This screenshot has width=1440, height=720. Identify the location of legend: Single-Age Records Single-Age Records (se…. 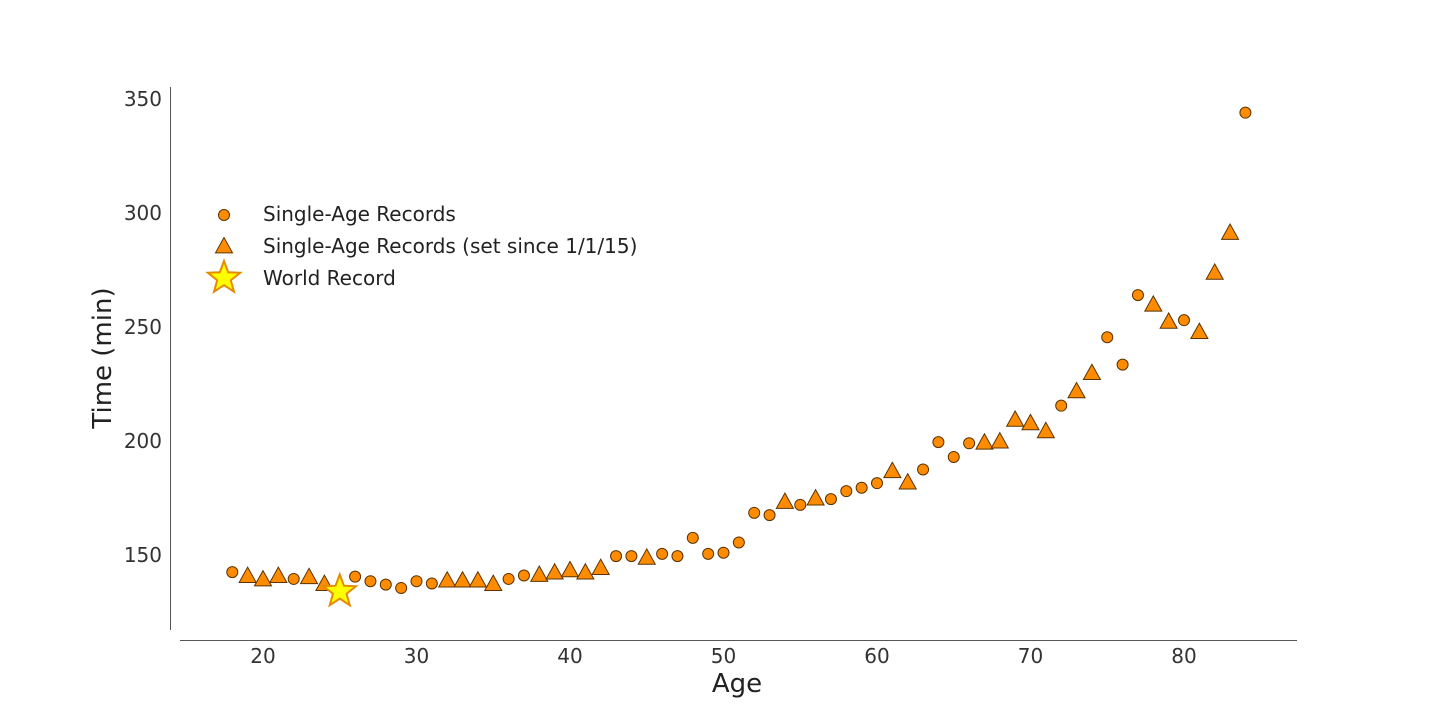
(421, 248).